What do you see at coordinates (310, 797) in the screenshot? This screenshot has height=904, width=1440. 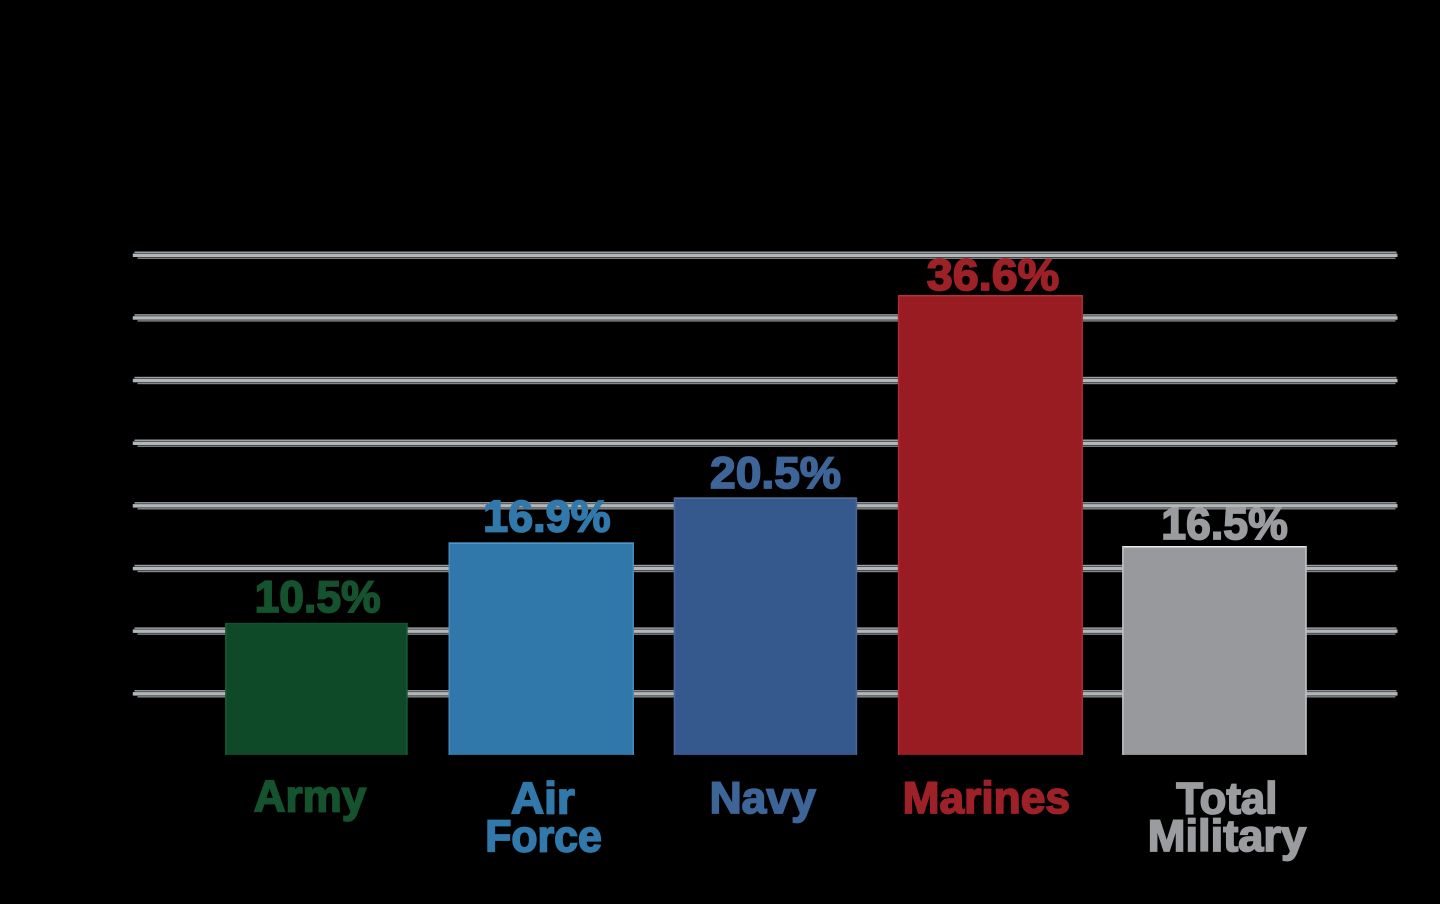 I see `svg-text: Army` at bounding box center [310, 797].